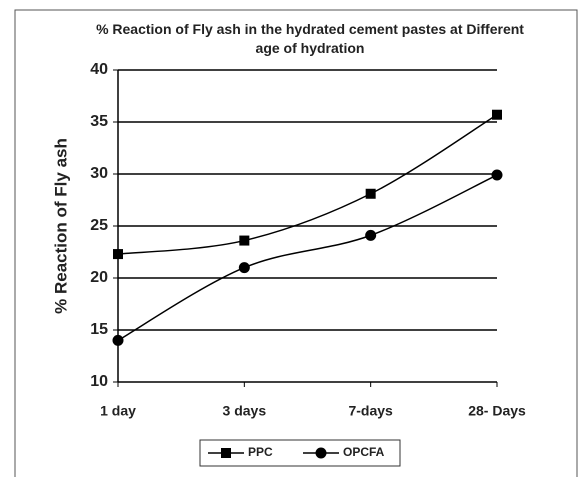 Image resolution: width=580 pixels, height=477 pixels. Describe the element at coordinates (60, 226) in the screenshot. I see `y-axis-label: % Reaction of Fly ash` at that location.